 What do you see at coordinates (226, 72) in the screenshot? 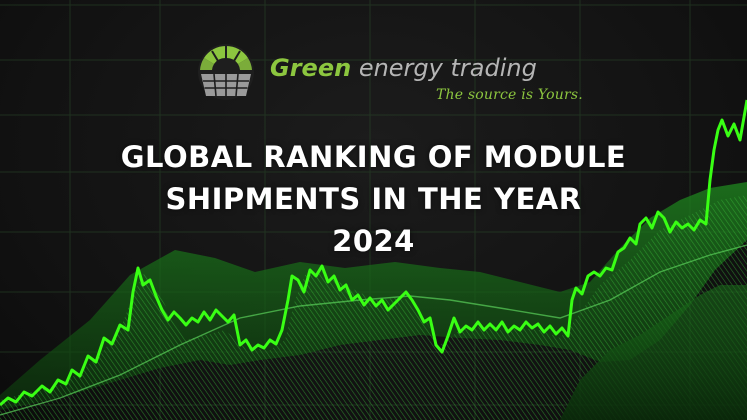
I see `solar-panel-sun-icon` at bounding box center [226, 72].